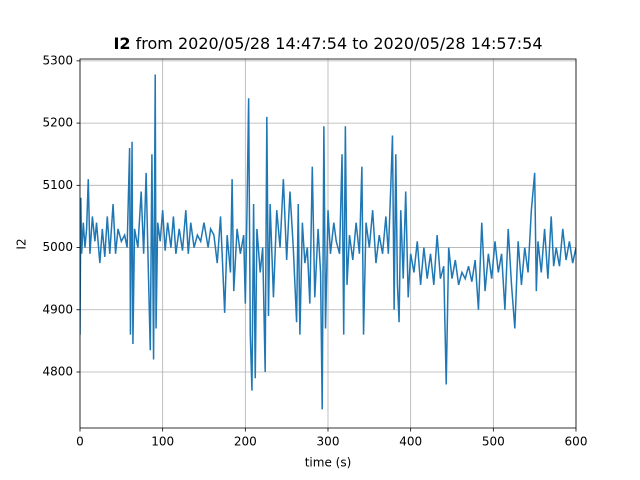  What do you see at coordinates (162, 442) in the screenshot?
I see `x-tick-label: 100` at bounding box center [162, 442].